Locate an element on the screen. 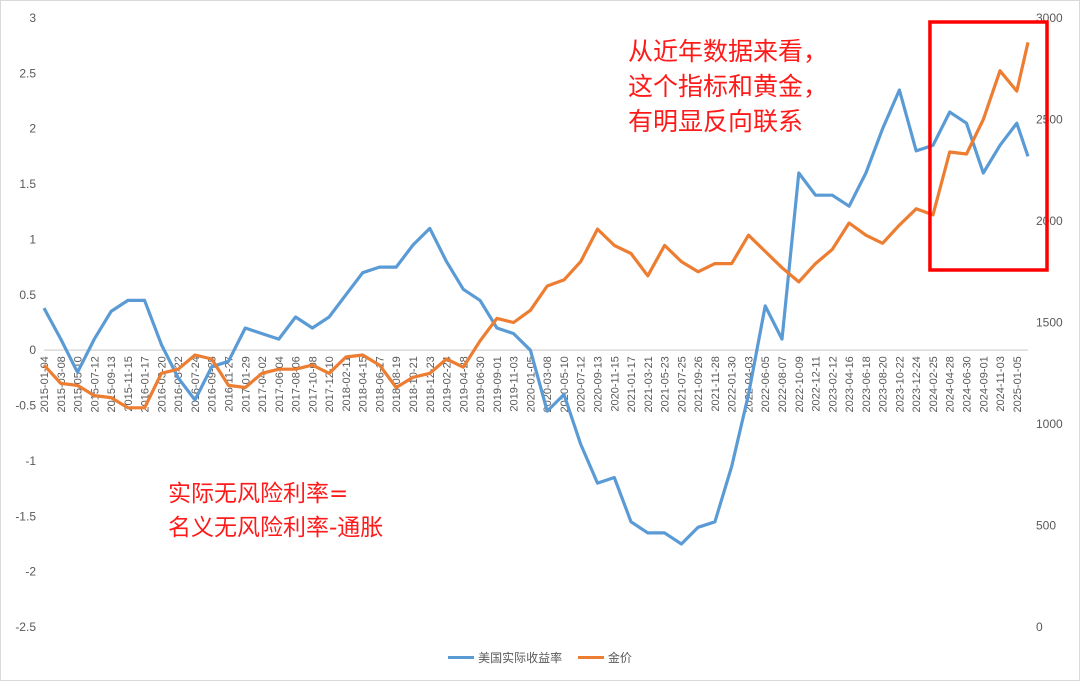  x-tick-label: 2017-10-08 is located at coordinates (313, 384).